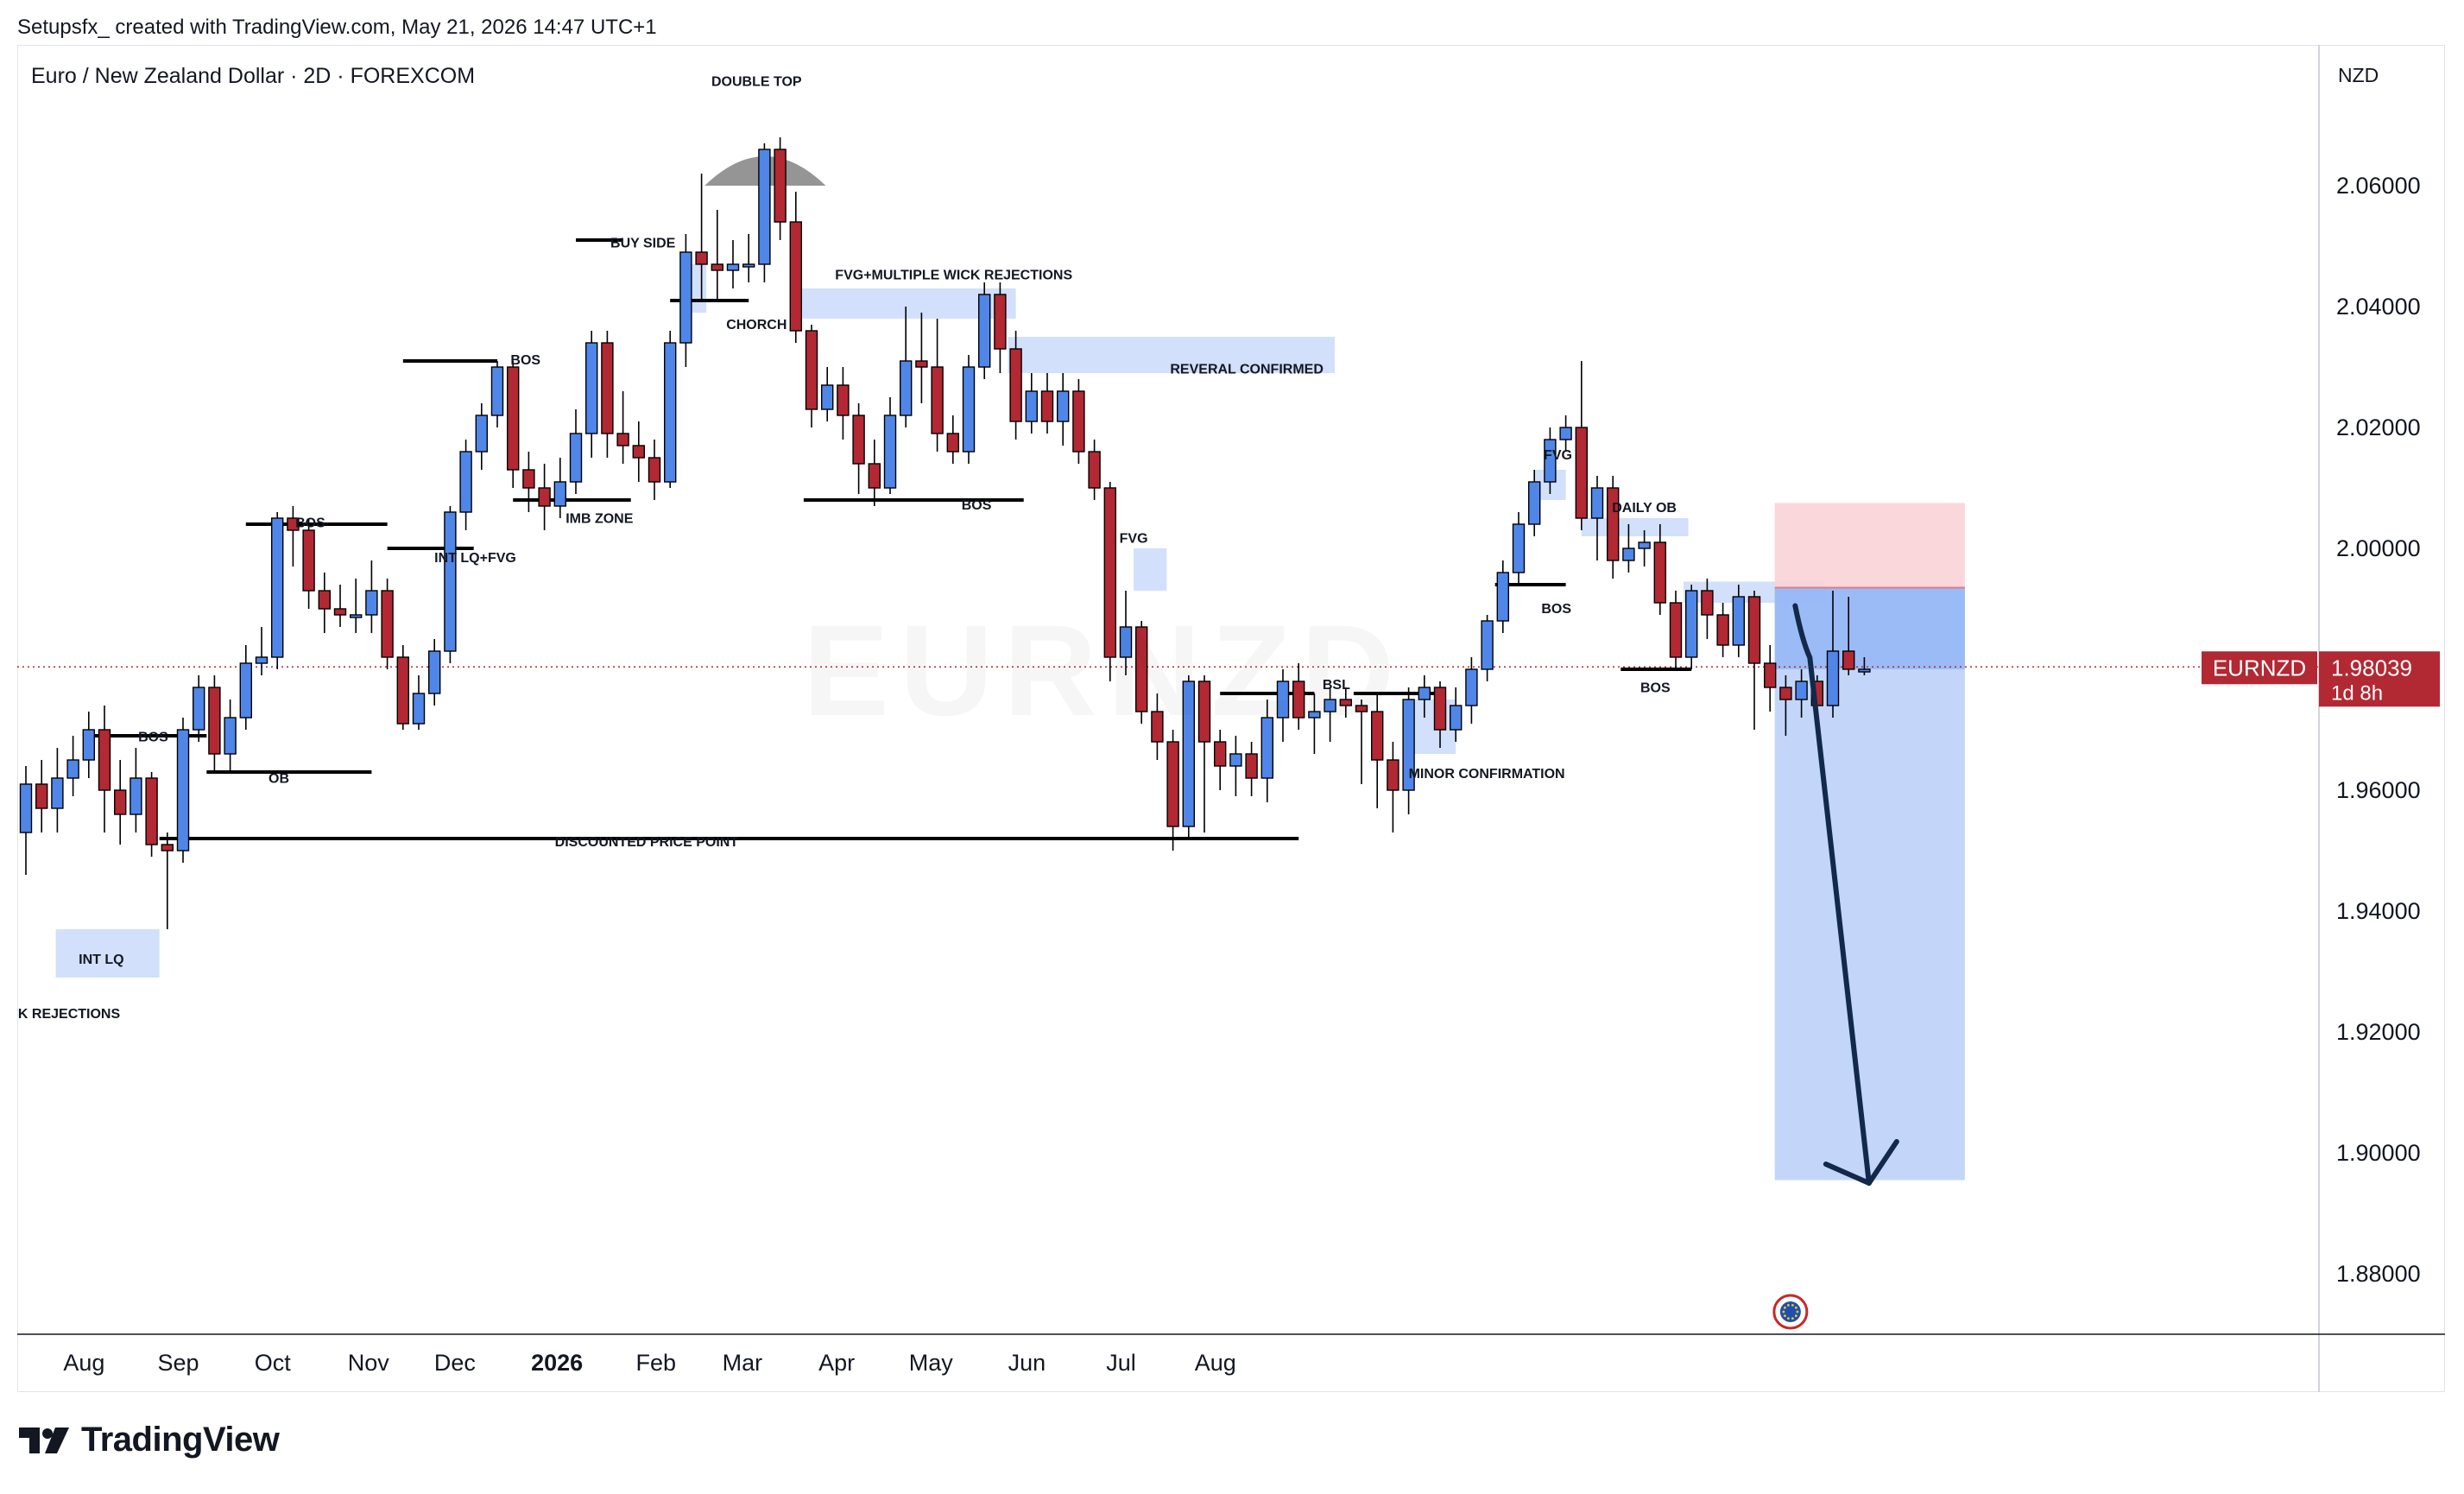  I want to click on tradingview-logo: TradingView, so click(149, 1440).